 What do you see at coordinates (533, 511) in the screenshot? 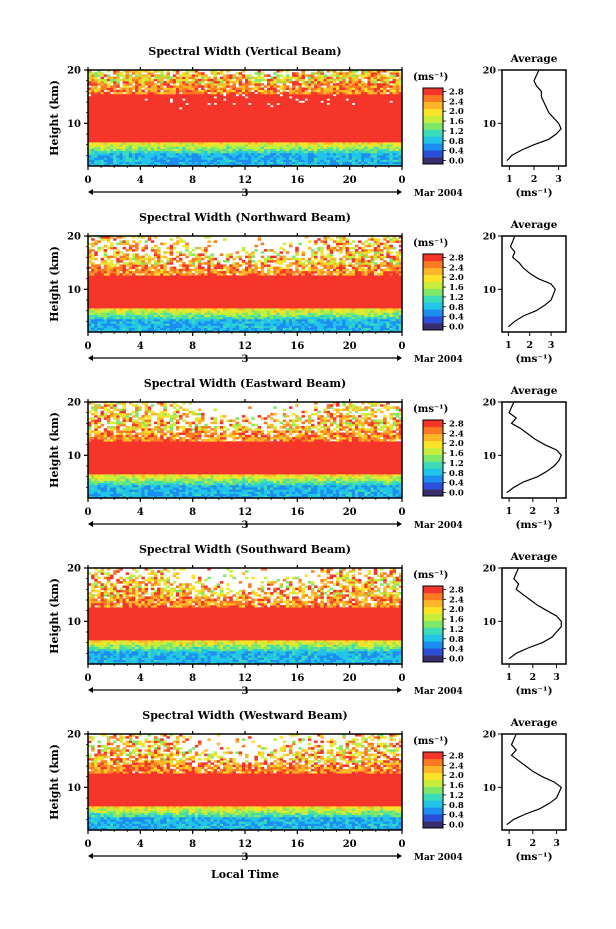
I see `profile-x-tick-label: 2` at bounding box center [533, 511].